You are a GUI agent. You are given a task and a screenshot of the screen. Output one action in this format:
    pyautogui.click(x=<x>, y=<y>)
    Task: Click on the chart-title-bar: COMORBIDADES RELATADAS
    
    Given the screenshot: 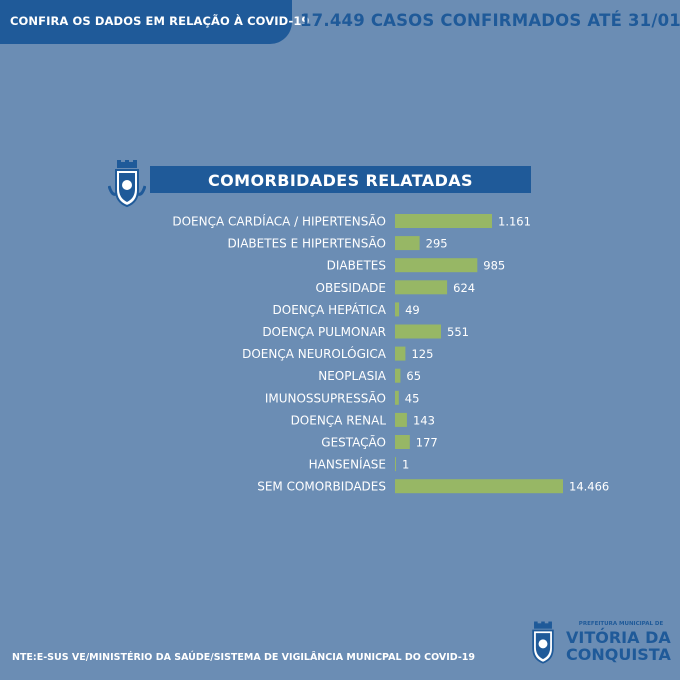 What is the action you would take?
    pyautogui.click(x=340, y=179)
    